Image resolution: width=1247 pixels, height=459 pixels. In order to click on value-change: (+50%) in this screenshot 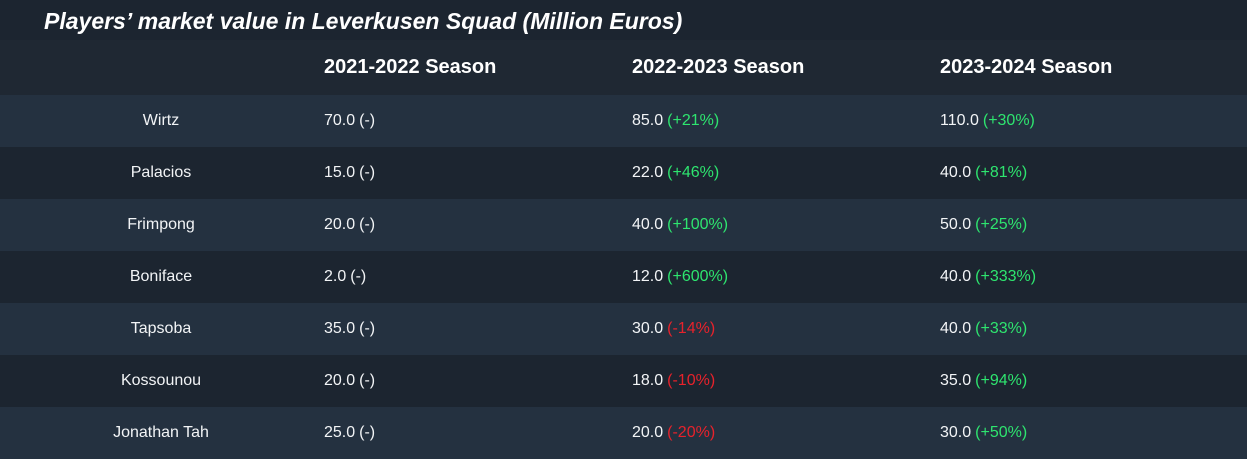, I will do `click(1001, 432)`.